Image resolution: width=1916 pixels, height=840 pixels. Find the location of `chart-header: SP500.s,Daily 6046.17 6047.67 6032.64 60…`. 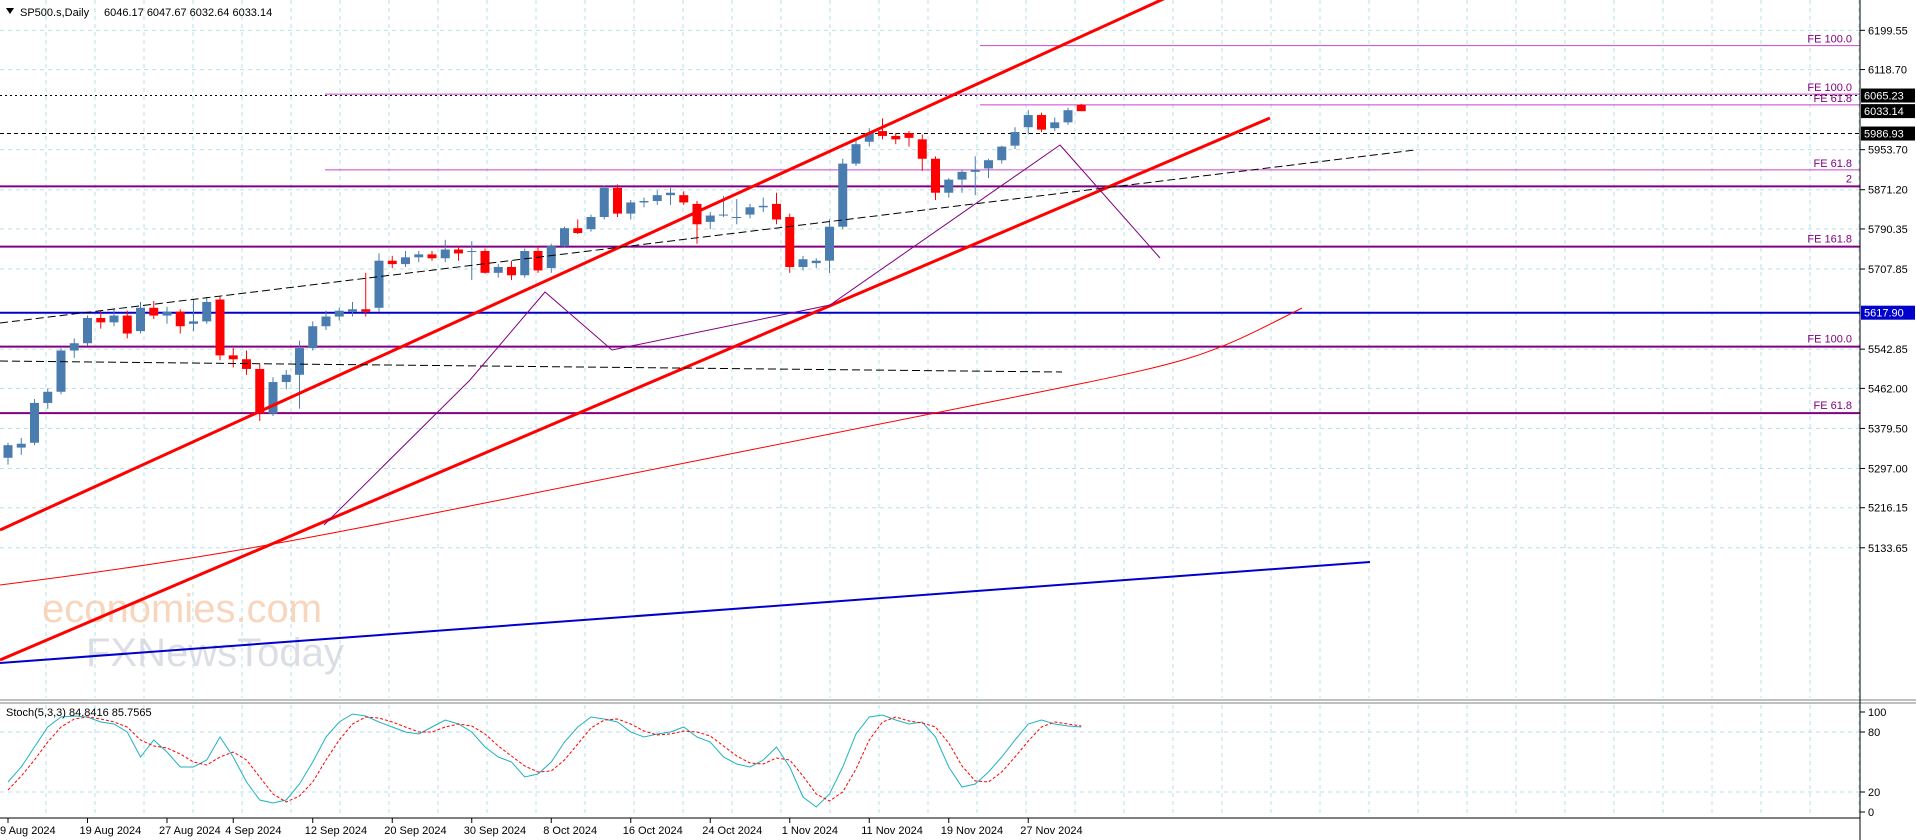

chart-header: SP500.s,Daily 6046.17 6047.67 6032.64 60… is located at coordinates (139, 363).